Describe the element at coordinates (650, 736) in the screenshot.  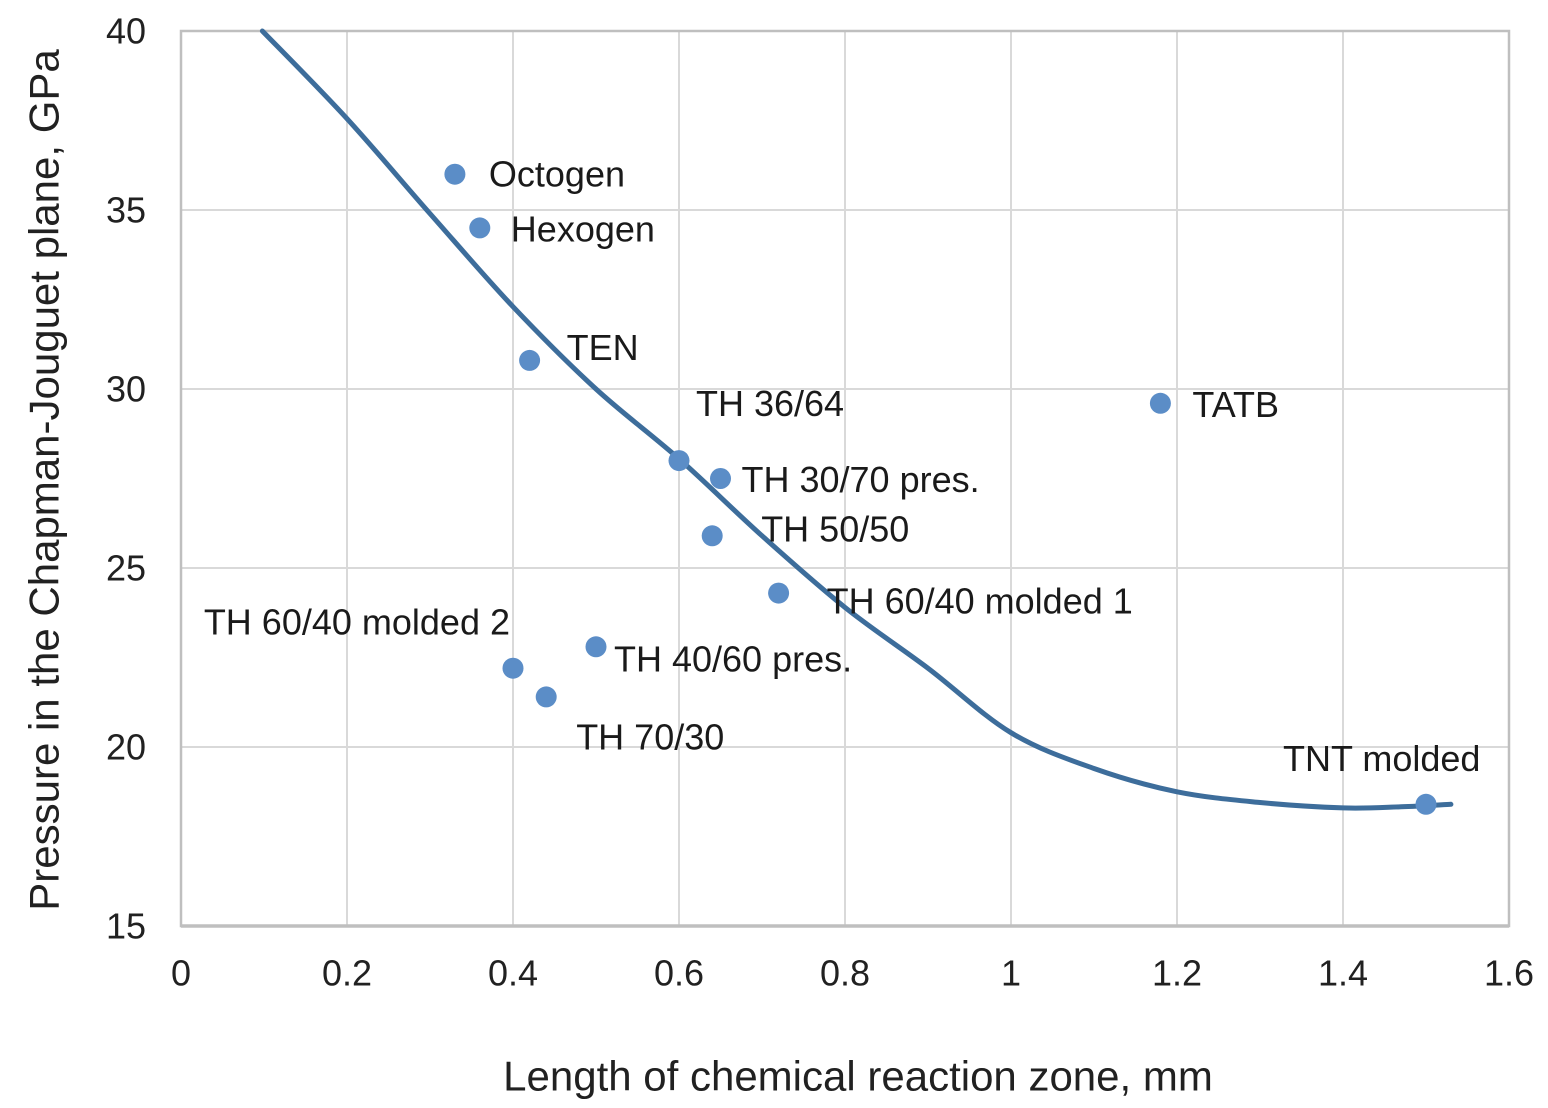
I see `data-point-label: TH 70/30` at that location.